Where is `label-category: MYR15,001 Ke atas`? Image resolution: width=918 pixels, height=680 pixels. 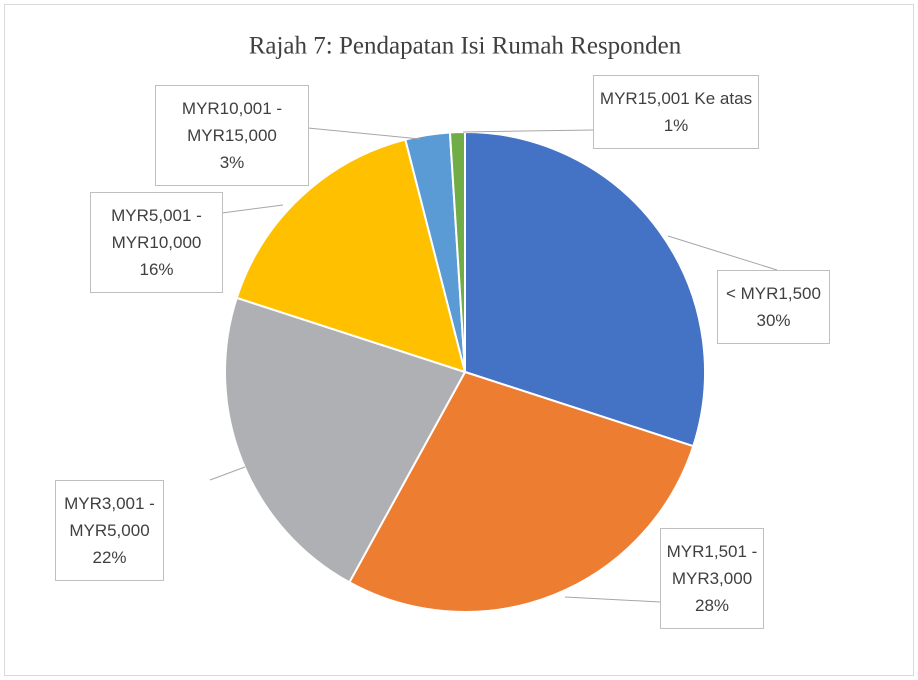 label-category: MYR15,001 Ke atas is located at coordinates (676, 98).